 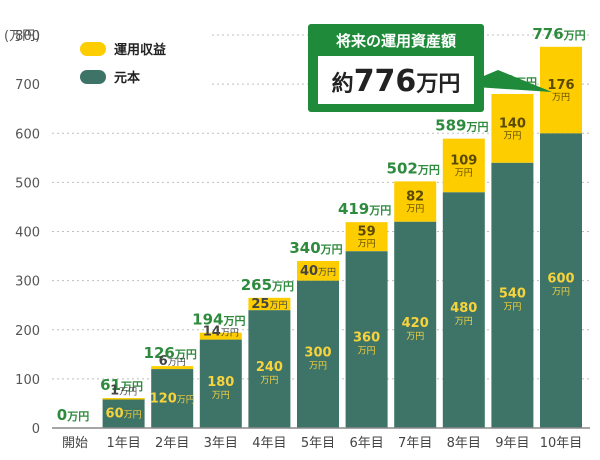 I want to click on total-label: 589万円, so click(x=461, y=126).